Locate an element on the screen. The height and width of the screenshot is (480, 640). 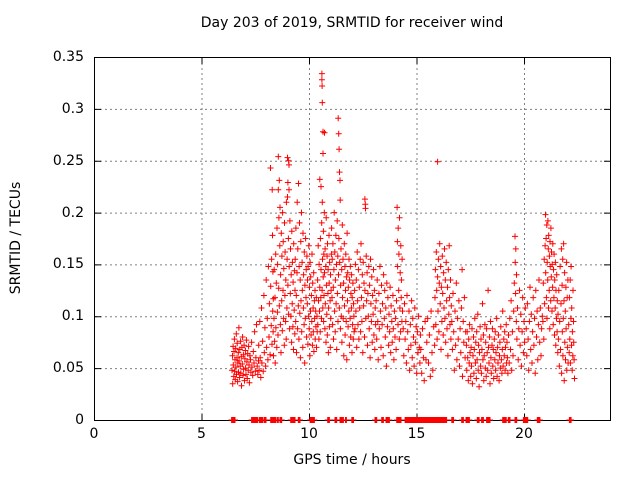
x-tick-label: 15 is located at coordinates (416, 434).